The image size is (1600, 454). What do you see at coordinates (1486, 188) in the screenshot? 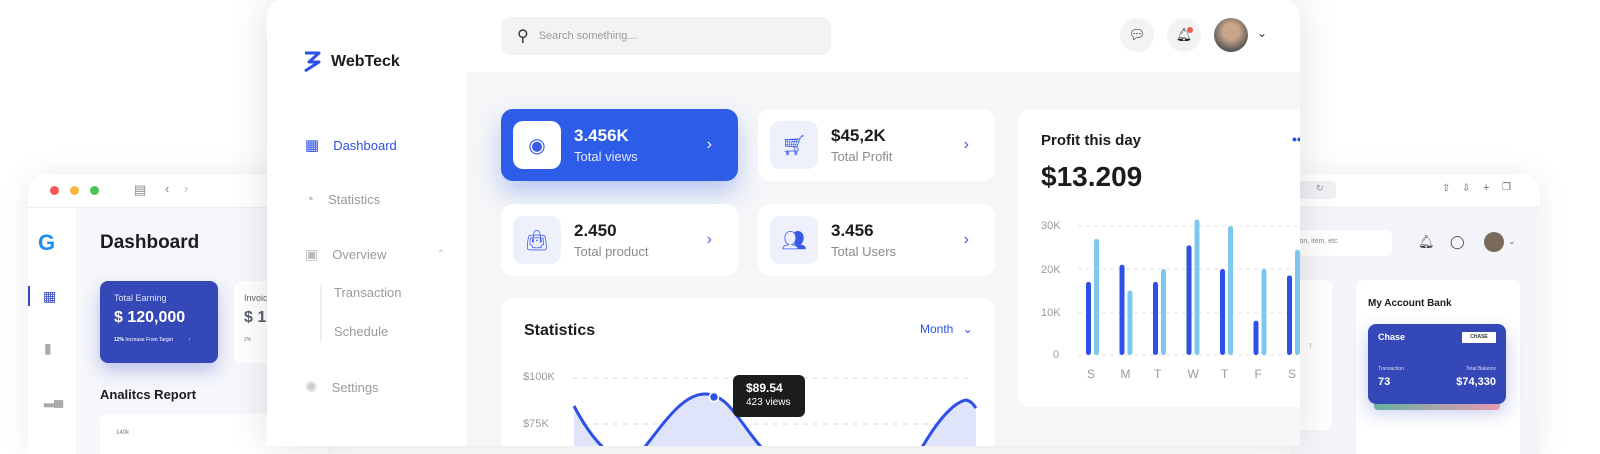
I see `new-tab-icon: +` at bounding box center [1486, 188].